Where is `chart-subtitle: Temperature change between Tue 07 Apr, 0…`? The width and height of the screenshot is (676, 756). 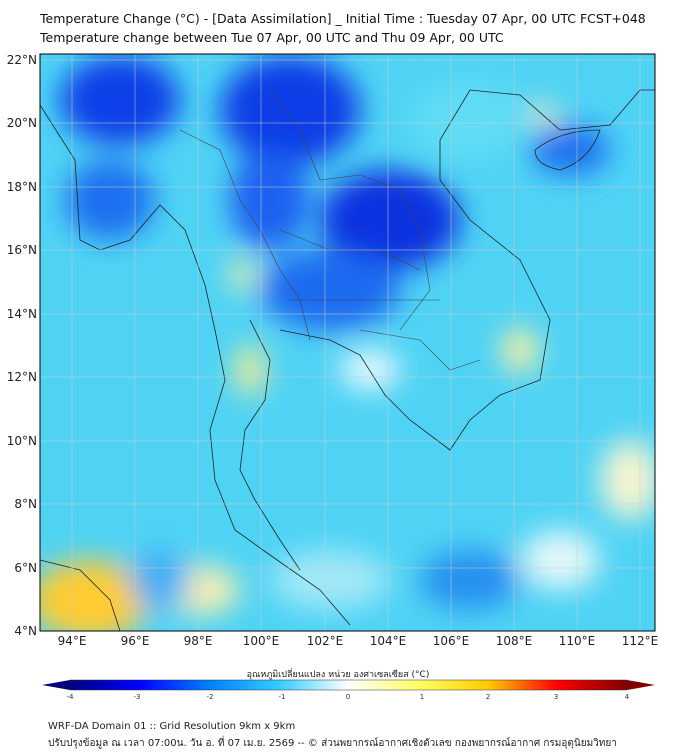
chart-subtitle: Temperature change between Tue 07 Apr, 0… is located at coordinates (272, 37).